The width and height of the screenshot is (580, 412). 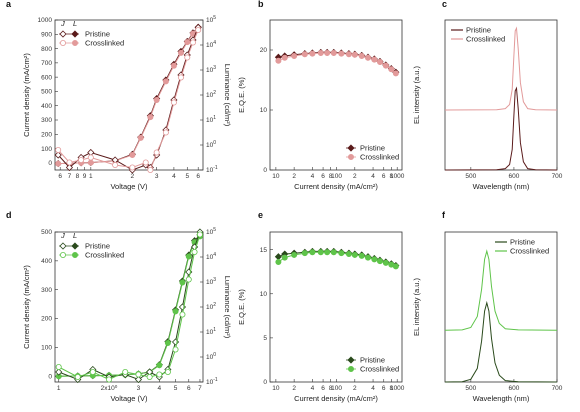 What do you see at coordinates (241, 307) in the screenshot?
I see `y-axis-label: E.Q.E. (%)` at bounding box center [241, 307].